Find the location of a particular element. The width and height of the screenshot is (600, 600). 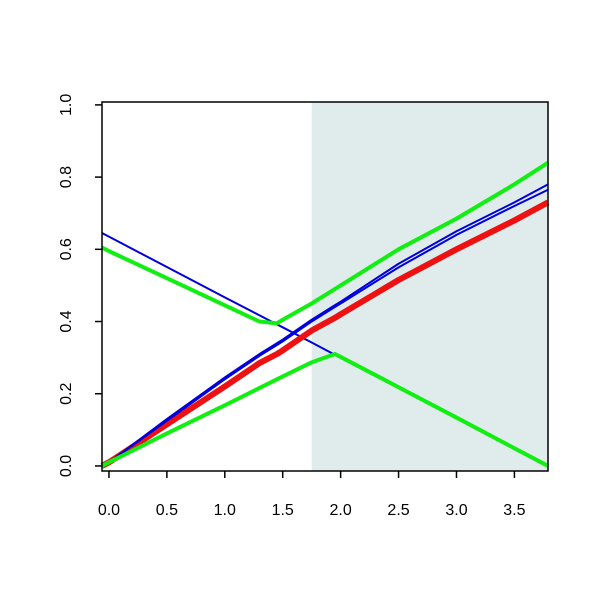

y-tick-label: 0.2 is located at coordinates (66, 394).